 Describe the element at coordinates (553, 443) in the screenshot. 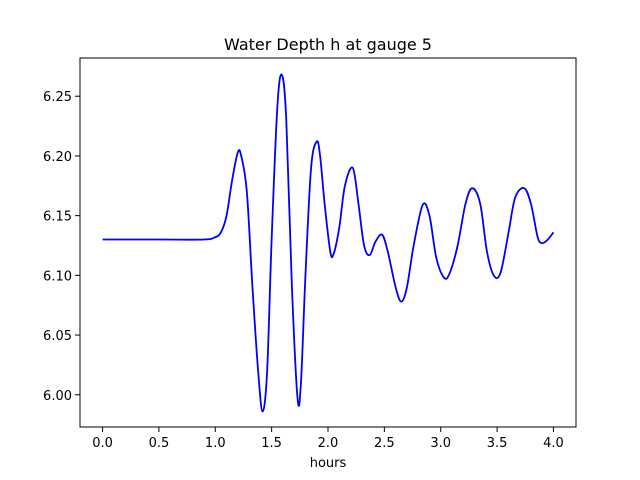

I see `x-tick-label: 4.0` at that location.